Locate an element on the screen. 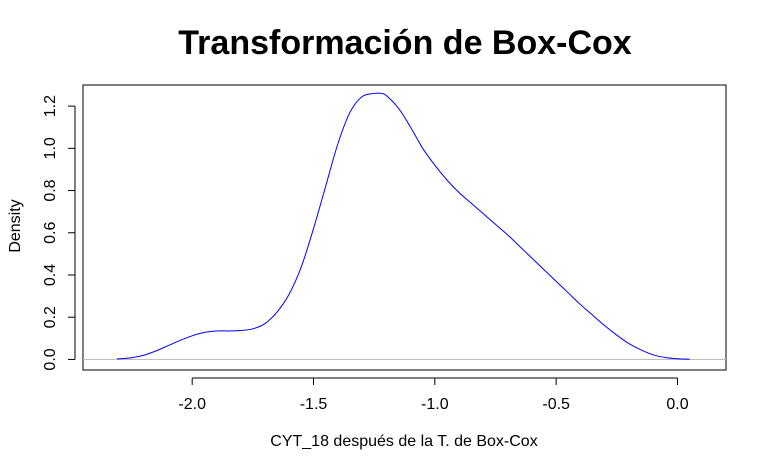 The image size is (770, 475). y-tick-label: 0.6 is located at coordinates (50, 233).